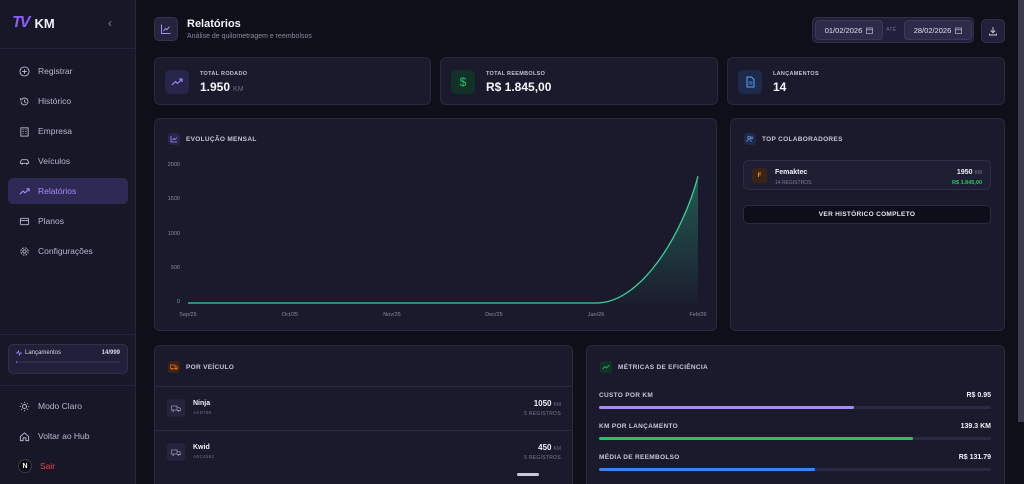 The image size is (1024, 484). I want to click on vehicle-plate: ABC4562, so click(204, 456).